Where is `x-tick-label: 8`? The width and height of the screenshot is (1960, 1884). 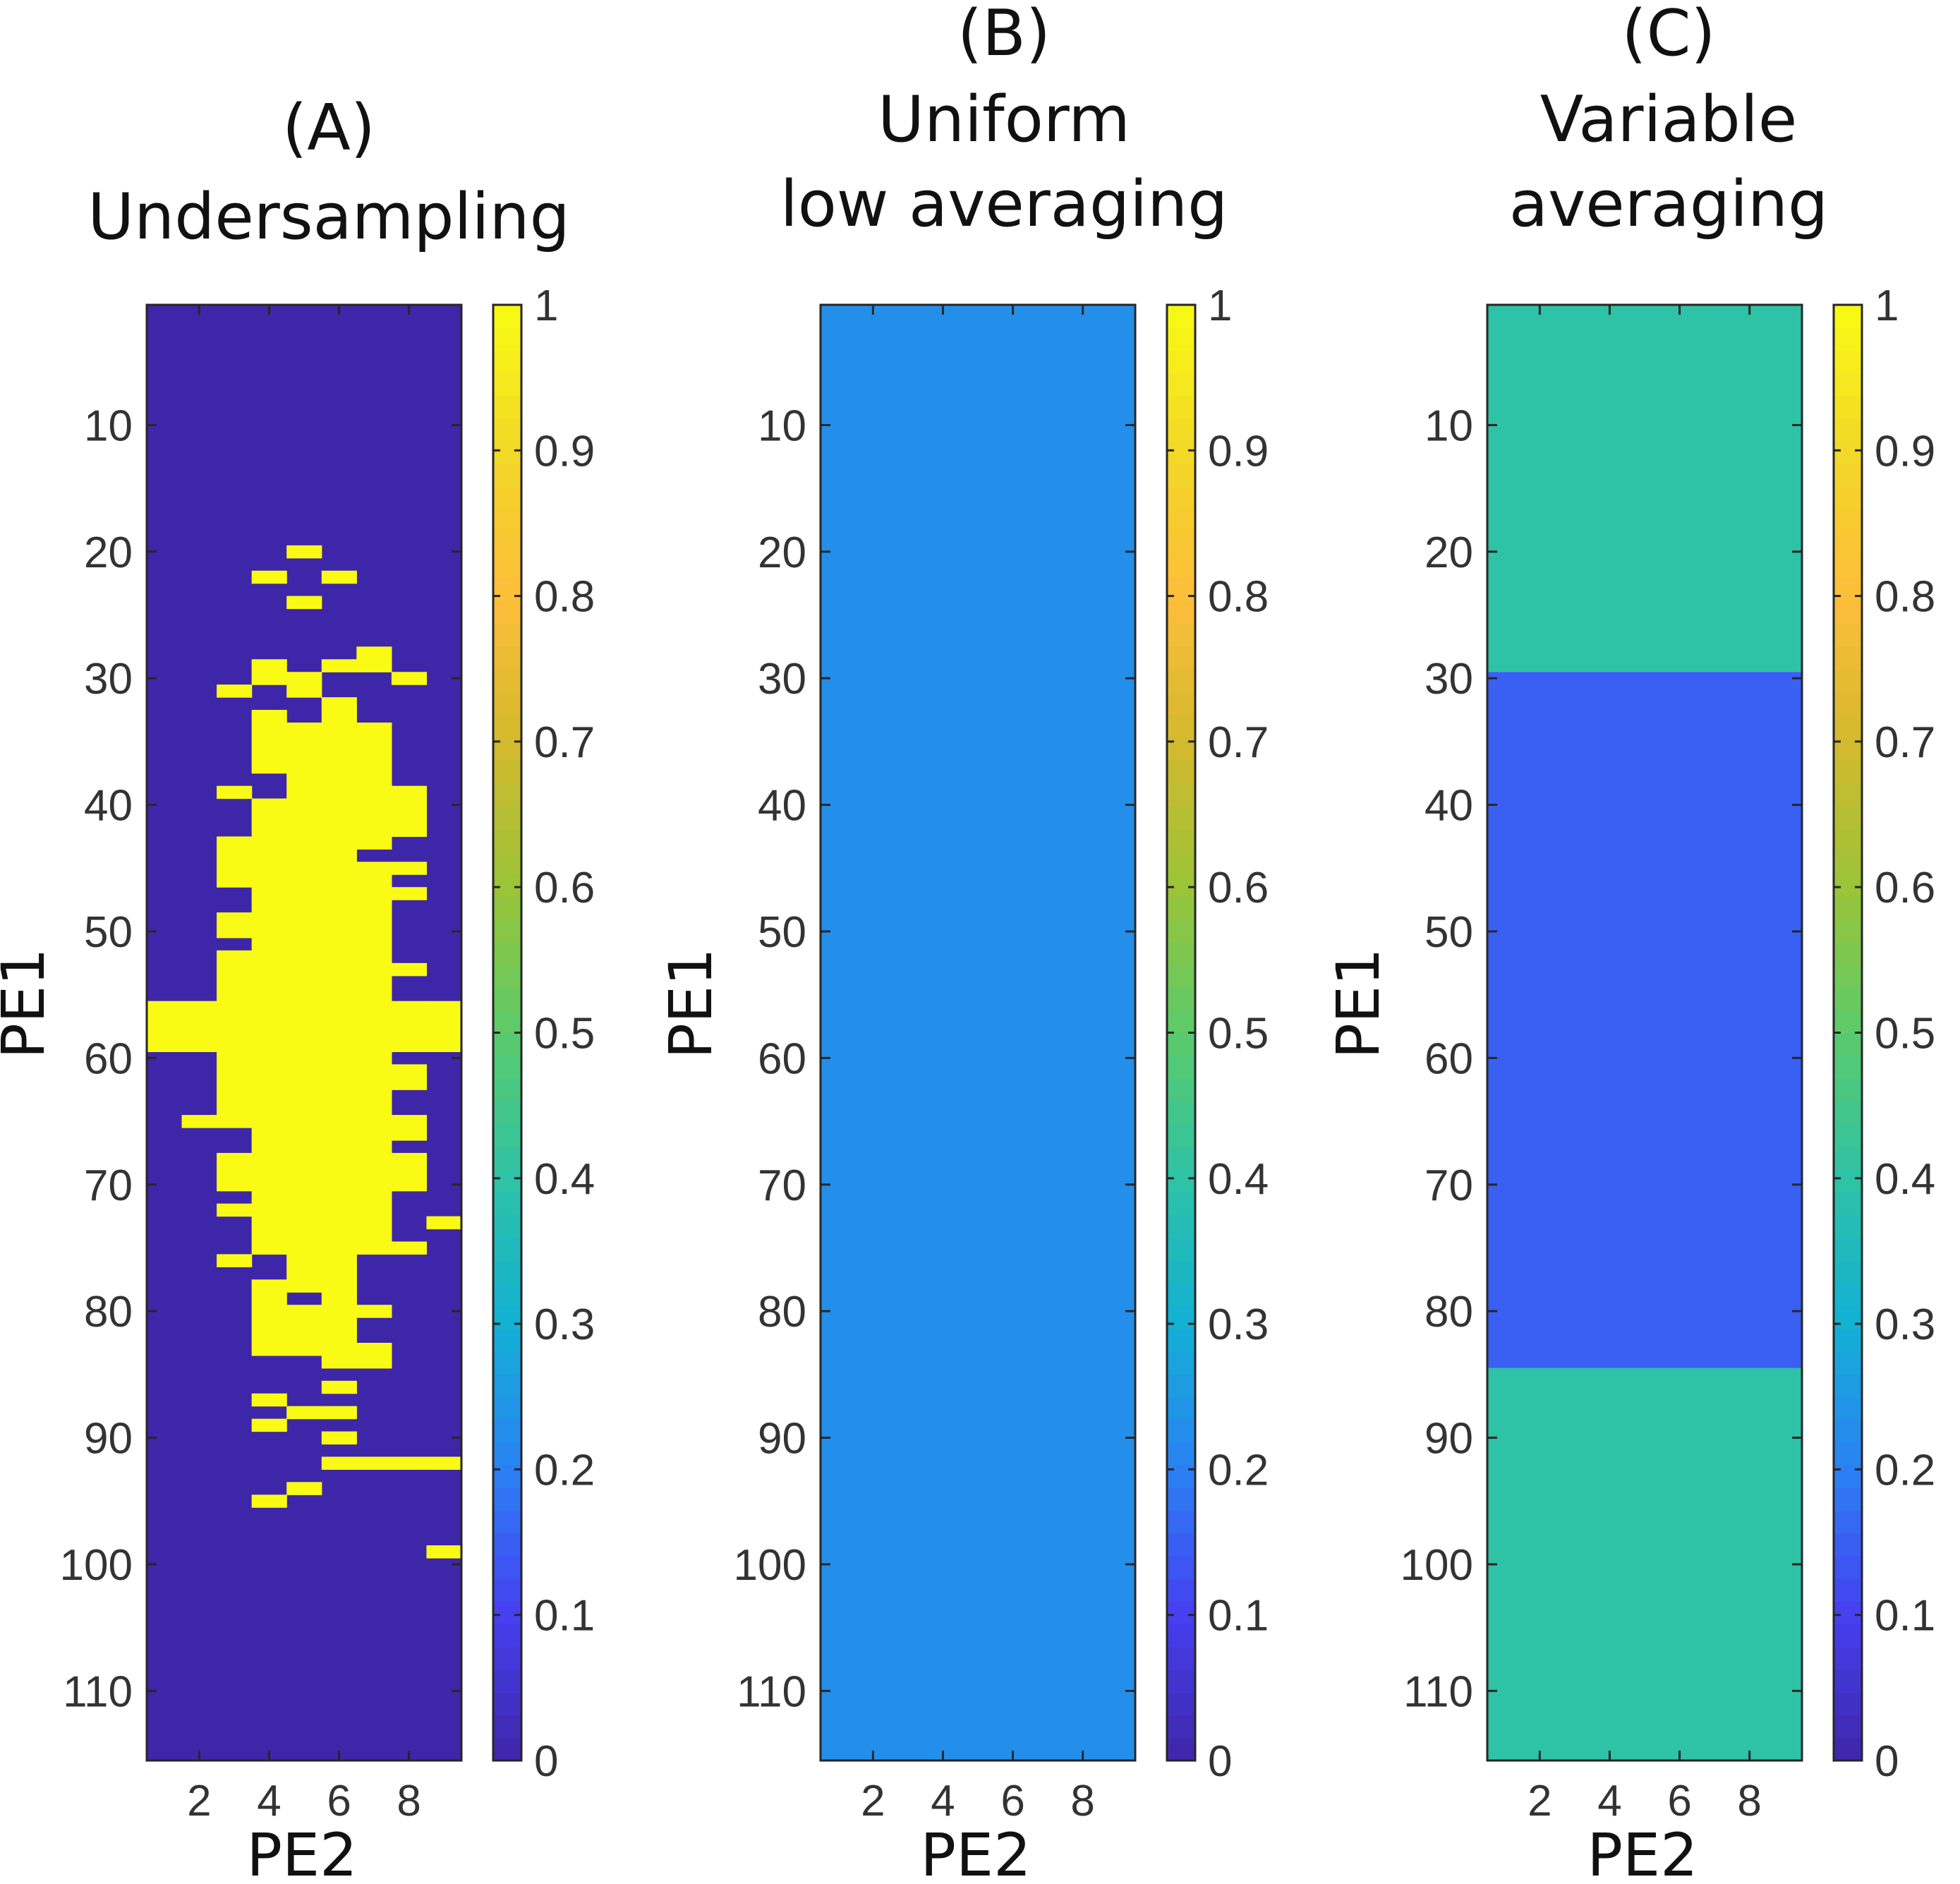
x-tick-label: 8 is located at coordinates (1082, 1801).